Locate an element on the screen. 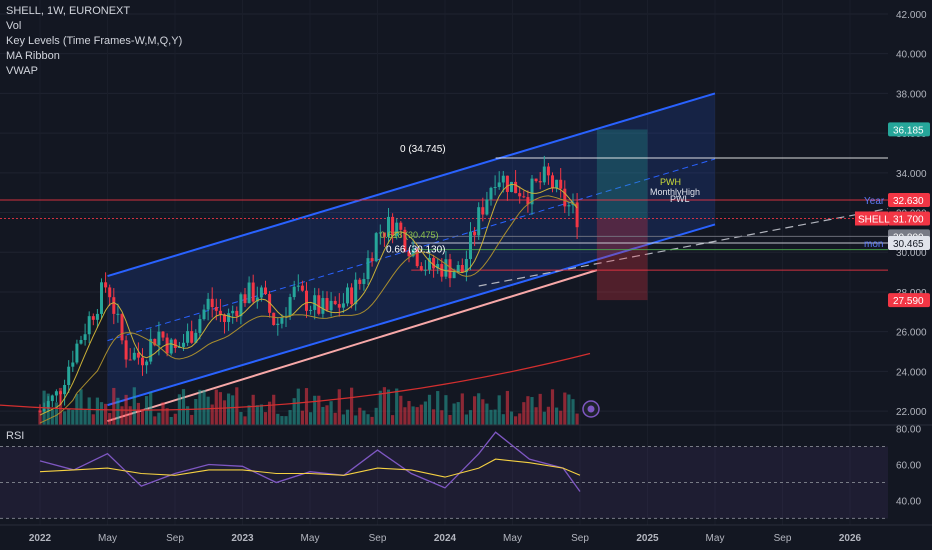 This screenshot has height=550, width=932. indicator-key-levels: Key Levels (Time Frames-W,M,Q,Y) is located at coordinates (94, 41).